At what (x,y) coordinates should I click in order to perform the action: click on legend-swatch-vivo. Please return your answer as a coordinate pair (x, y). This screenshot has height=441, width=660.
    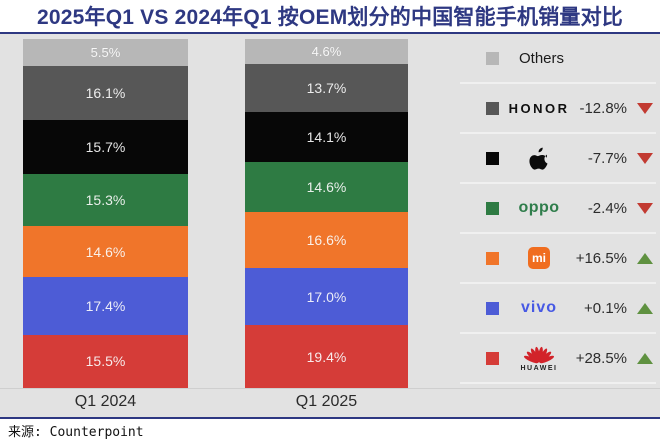
    Looking at the image, I should click on (492, 308).